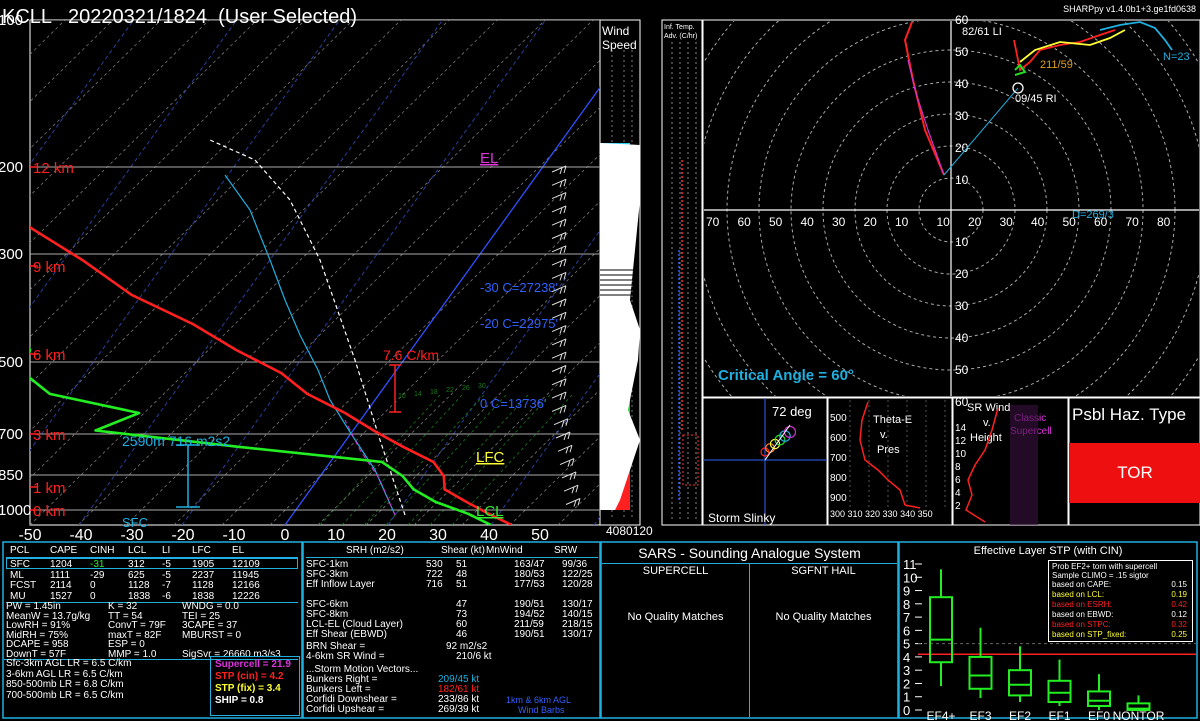 The height and width of the screenshot is (721, 1200). I want to click on kin-cell: 180/53, so click(529, 574).